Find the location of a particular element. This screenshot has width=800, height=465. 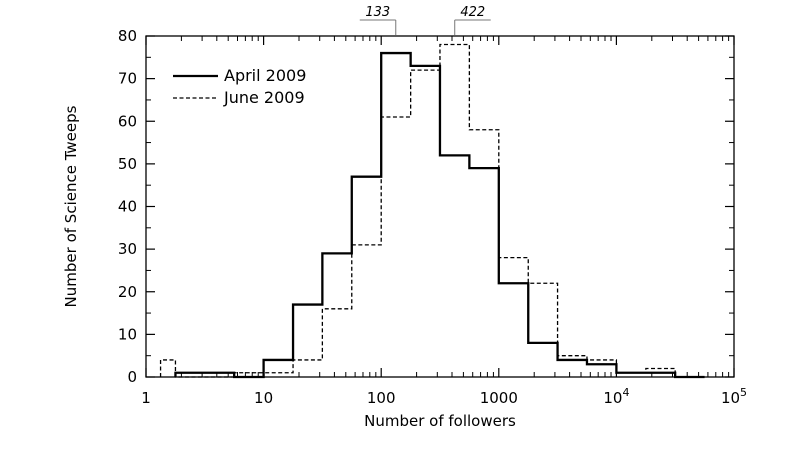

x-tick-label: 100 is located at coordinates (381, 398).